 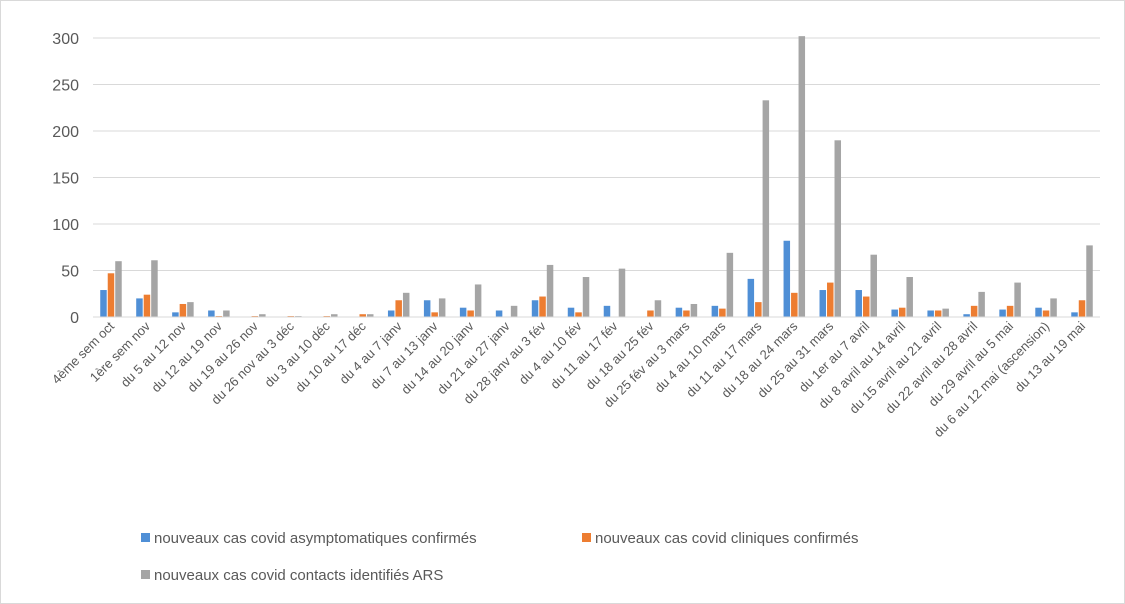 I want to click on y-tick-label: 300, so click(x=65, y=39).